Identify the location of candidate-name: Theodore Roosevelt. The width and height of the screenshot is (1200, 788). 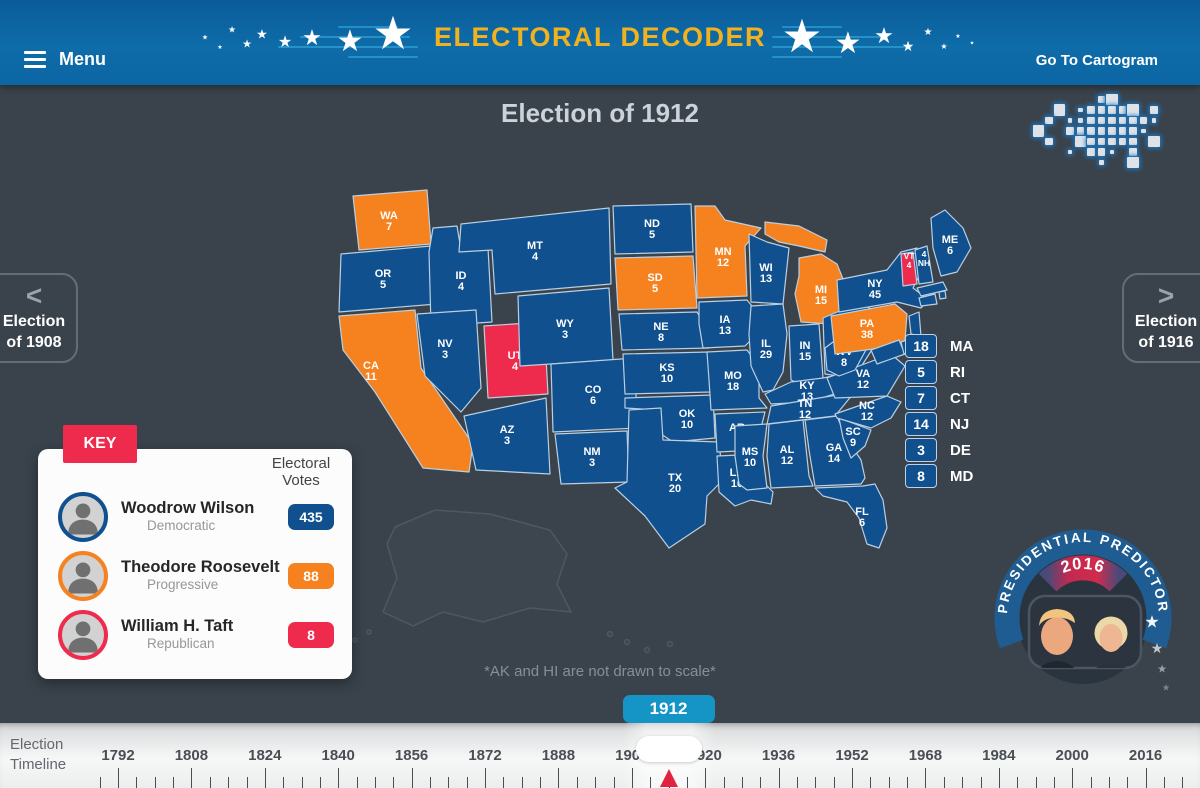
(200, 566).